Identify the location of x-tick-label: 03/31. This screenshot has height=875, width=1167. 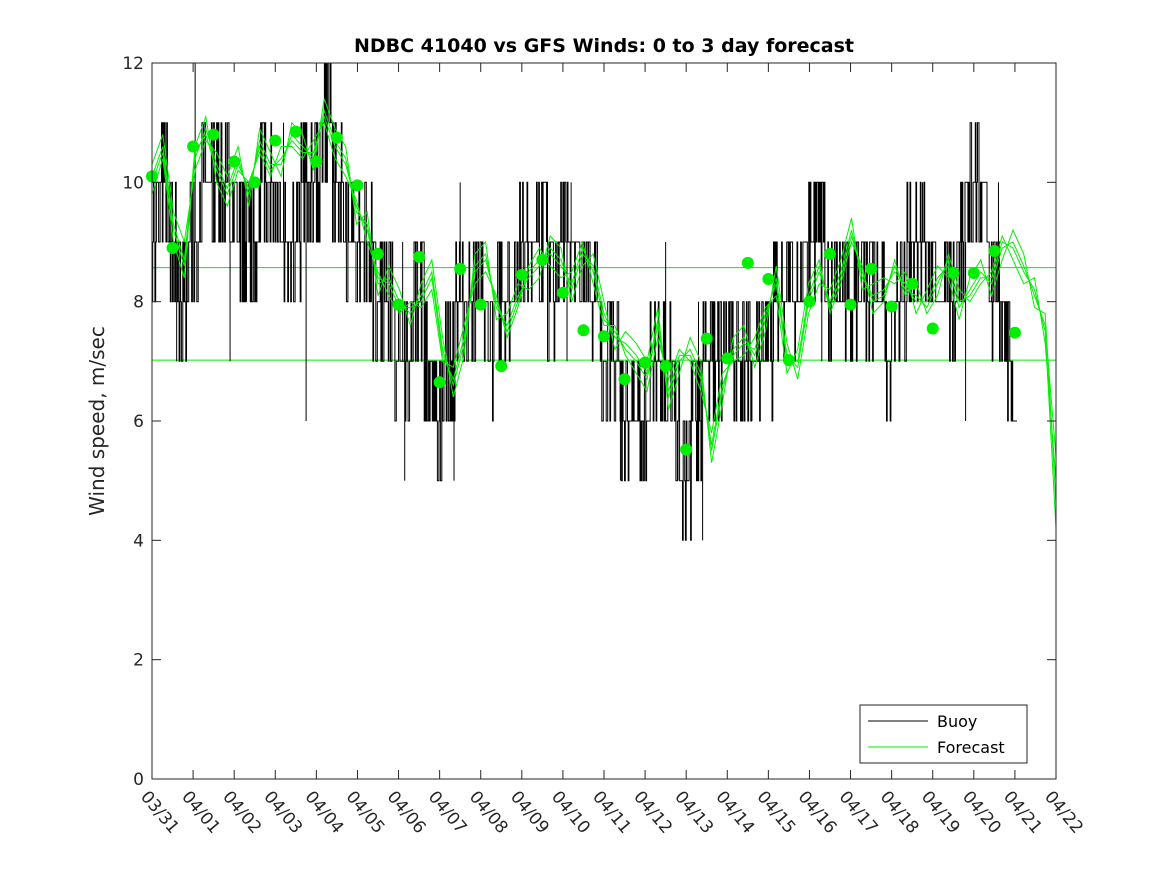
(159, 812).